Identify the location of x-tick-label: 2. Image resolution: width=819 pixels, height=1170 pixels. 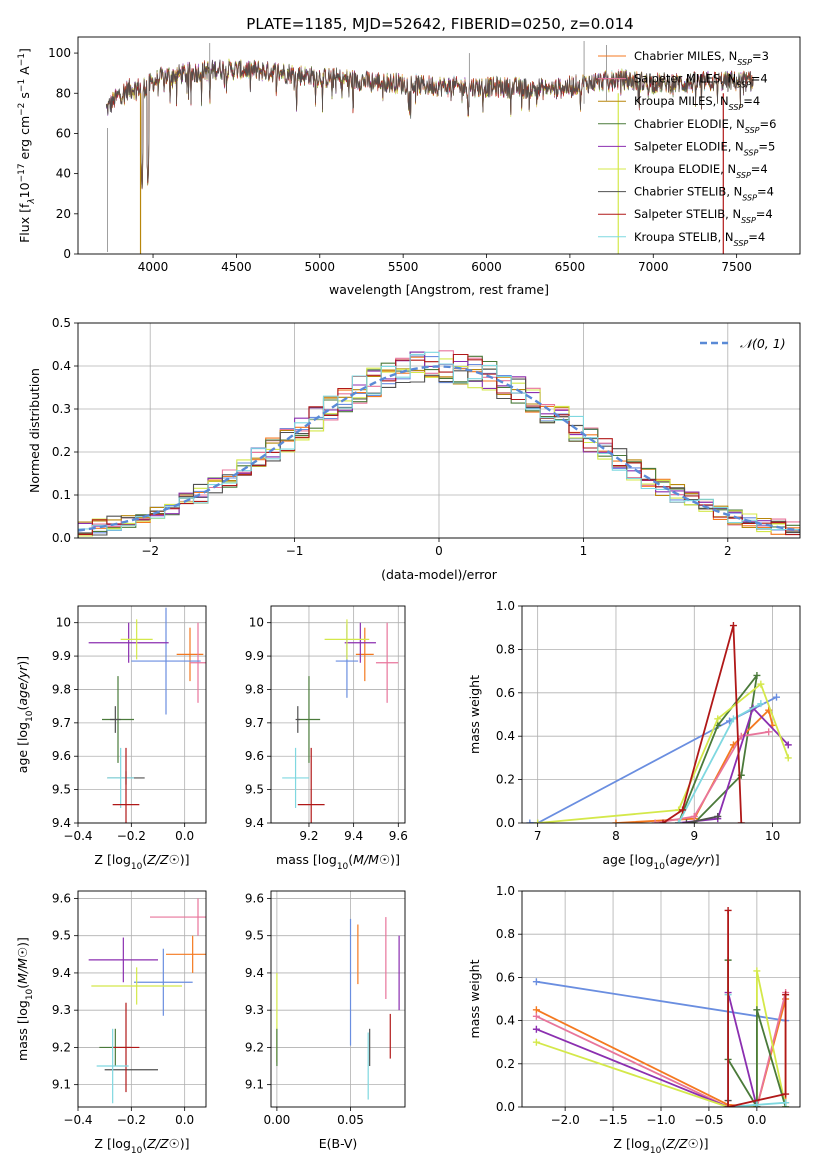
(728, 551).